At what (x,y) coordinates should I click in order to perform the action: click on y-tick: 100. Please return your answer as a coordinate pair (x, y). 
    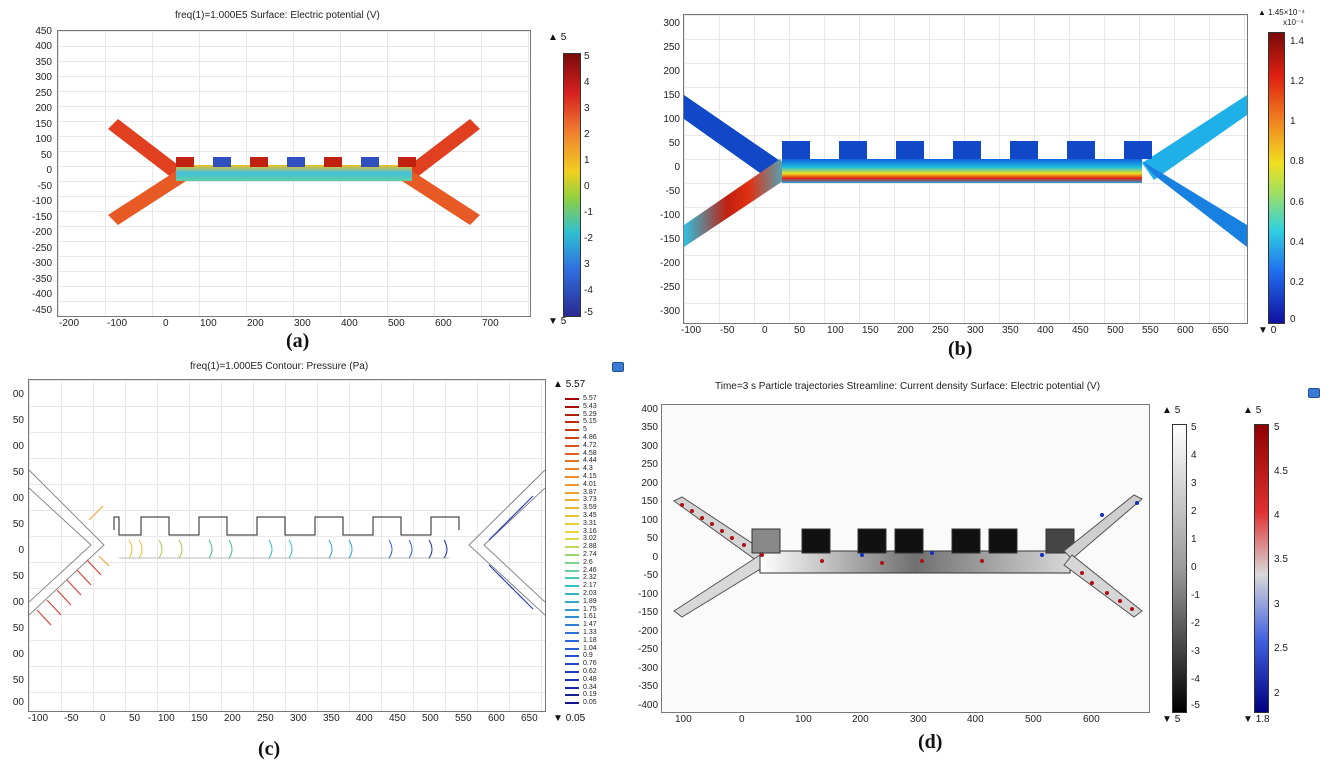
    Looking at the image, I should click on (649, 520).